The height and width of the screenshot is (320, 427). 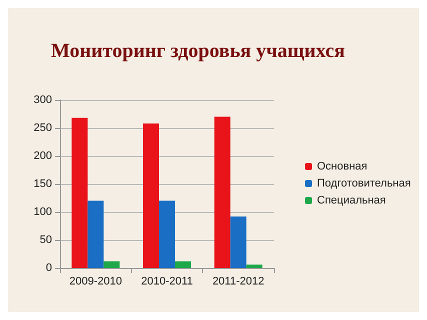 What do you see at coordinates (364, 184) in the screenshot?
I see `legend-label: Подготовительная` at bounding box center [364, 184].